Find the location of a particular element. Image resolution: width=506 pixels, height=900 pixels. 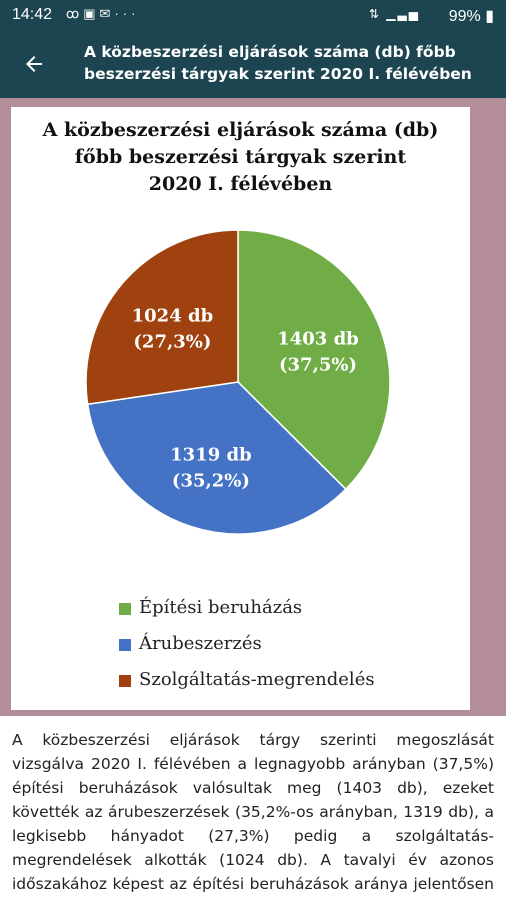

signal-icon: ⇅ ▁▃▅ is located at coordinates (394, 14).